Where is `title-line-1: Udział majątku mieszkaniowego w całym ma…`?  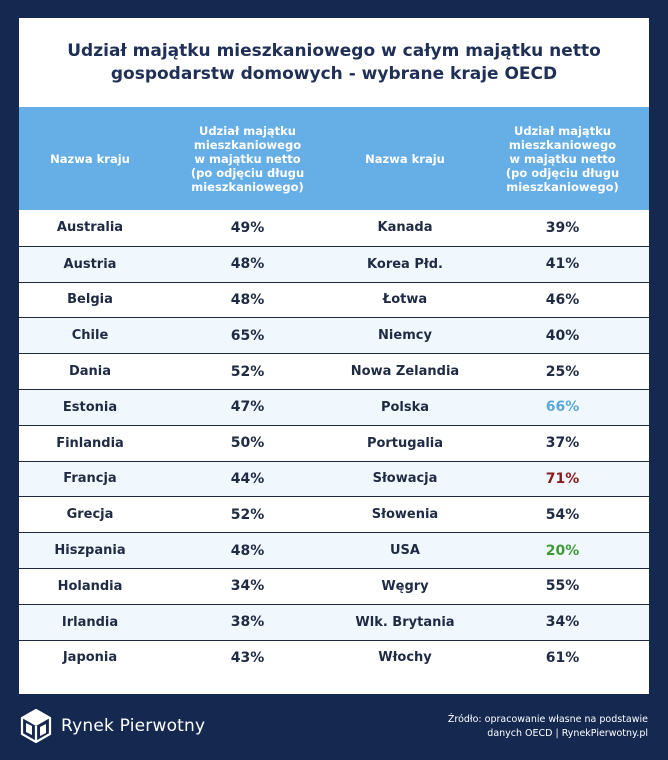
title-line-1: Udział majątku mieszkaniowego w całym ma… is located at coordinates (334, 50).